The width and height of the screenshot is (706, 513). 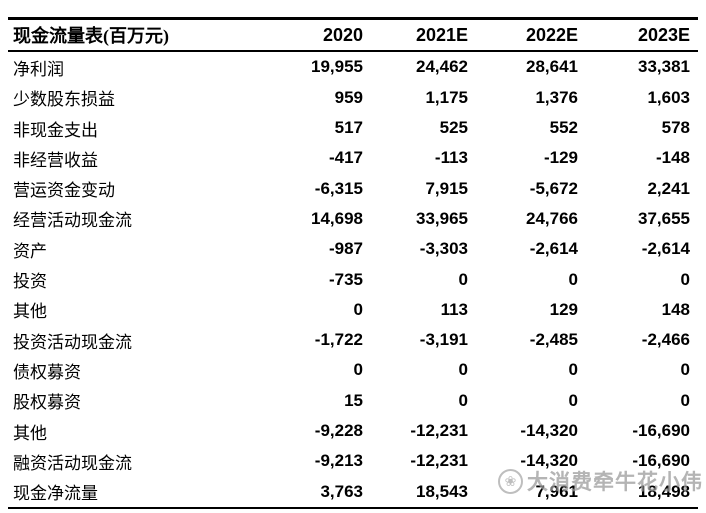 I want to click on cell-value: -3,191, so click(x=443, y=340).